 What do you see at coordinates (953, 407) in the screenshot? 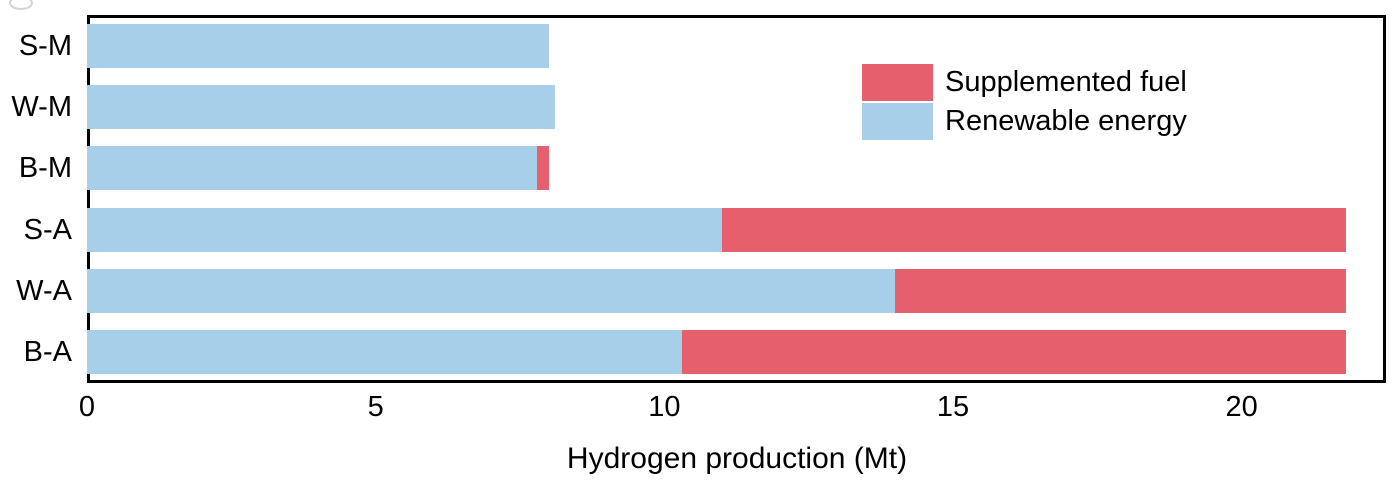
I see `x-tick-label-15: 15` at bounding box center [953, 407].